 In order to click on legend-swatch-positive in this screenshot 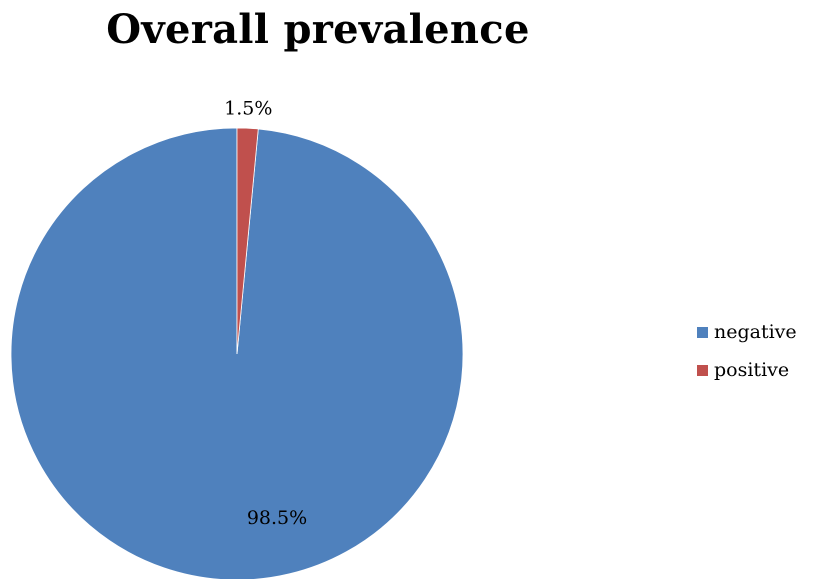, I will do `click(702, 370)`.